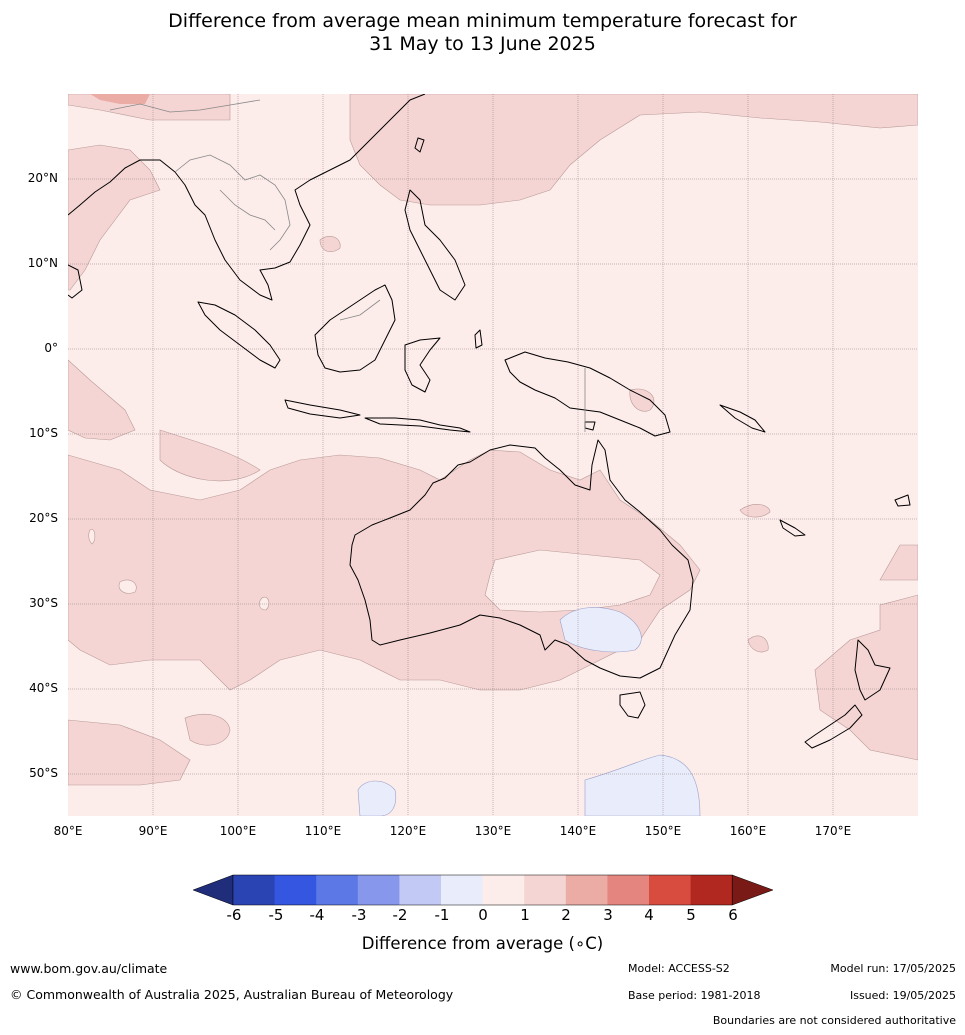 The height and width of the screenshot is (1035, 965). What do you see at coordinates (902, 995) in the screenshot?
I see `issued-text: Issued: 19/05/2025` at bounding box center [902, 995].